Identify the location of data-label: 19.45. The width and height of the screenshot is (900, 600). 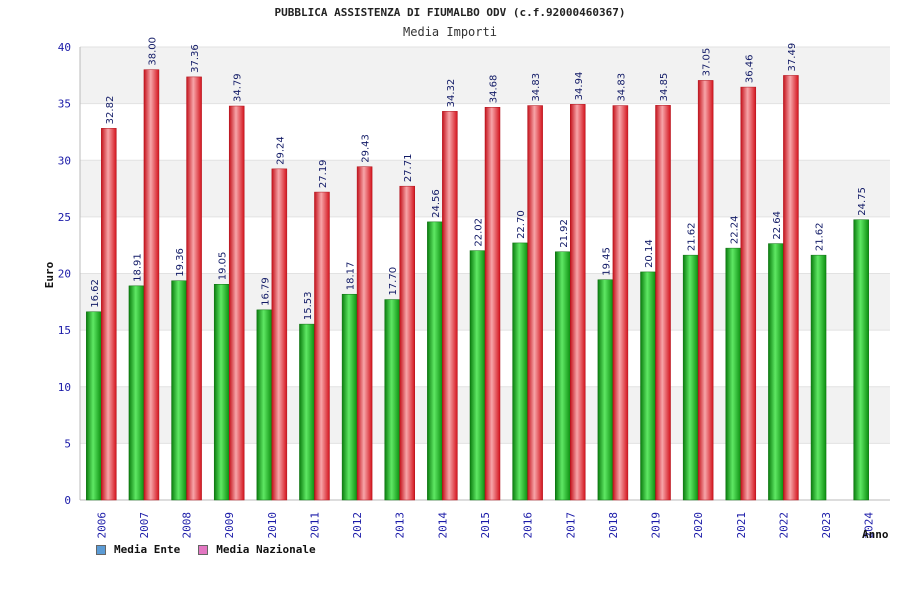
(606, 261).